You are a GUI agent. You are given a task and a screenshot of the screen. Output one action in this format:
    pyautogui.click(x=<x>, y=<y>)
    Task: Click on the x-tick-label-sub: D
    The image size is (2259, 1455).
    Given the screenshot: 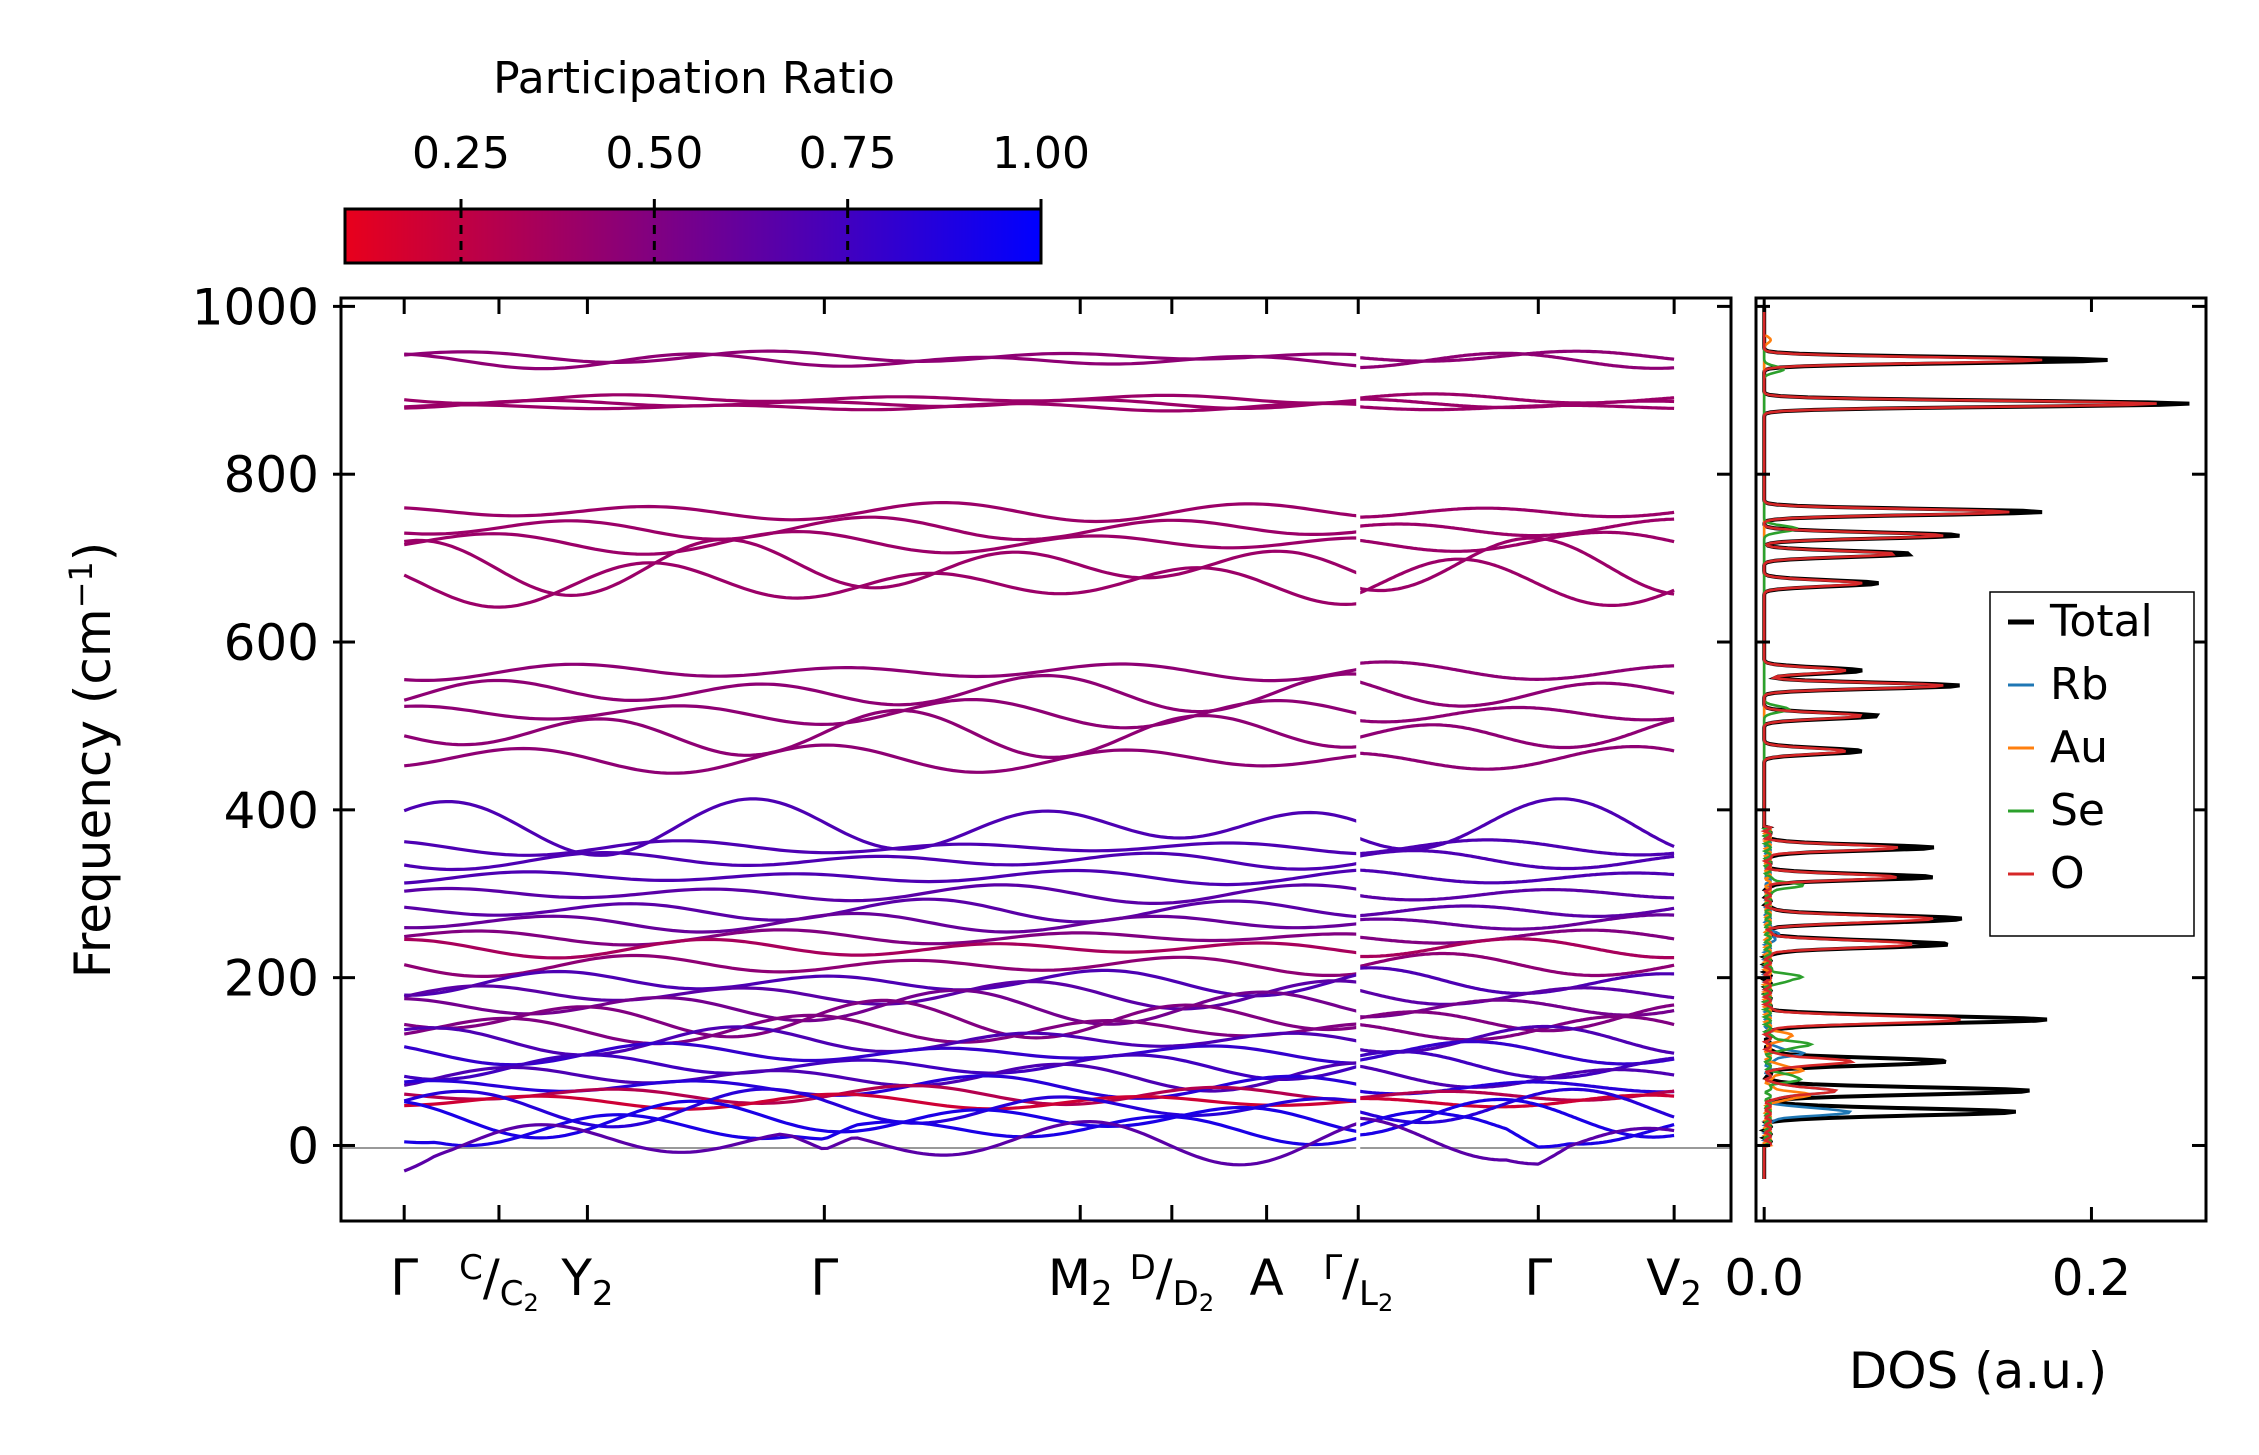 What is the action you would take?
    pyautogui.click(x=1186, y=1294)
    